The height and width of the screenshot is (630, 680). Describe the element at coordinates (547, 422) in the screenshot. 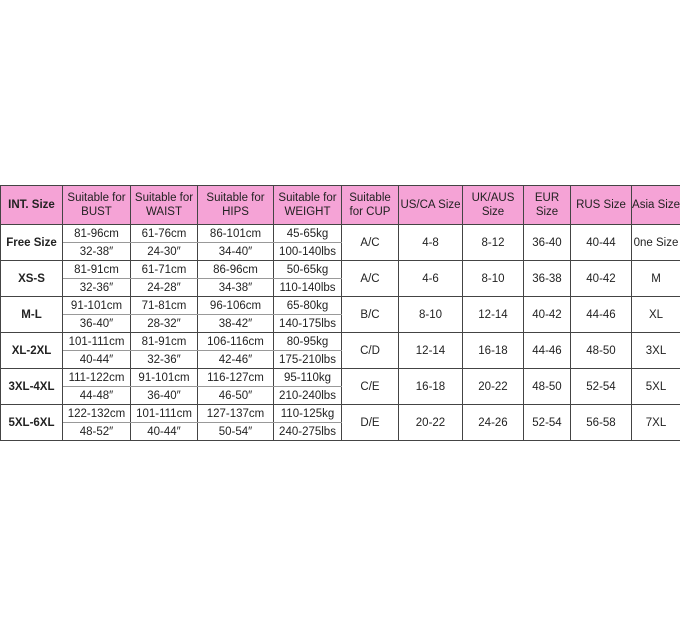

I see `eur-cell: 52-54` at that location.